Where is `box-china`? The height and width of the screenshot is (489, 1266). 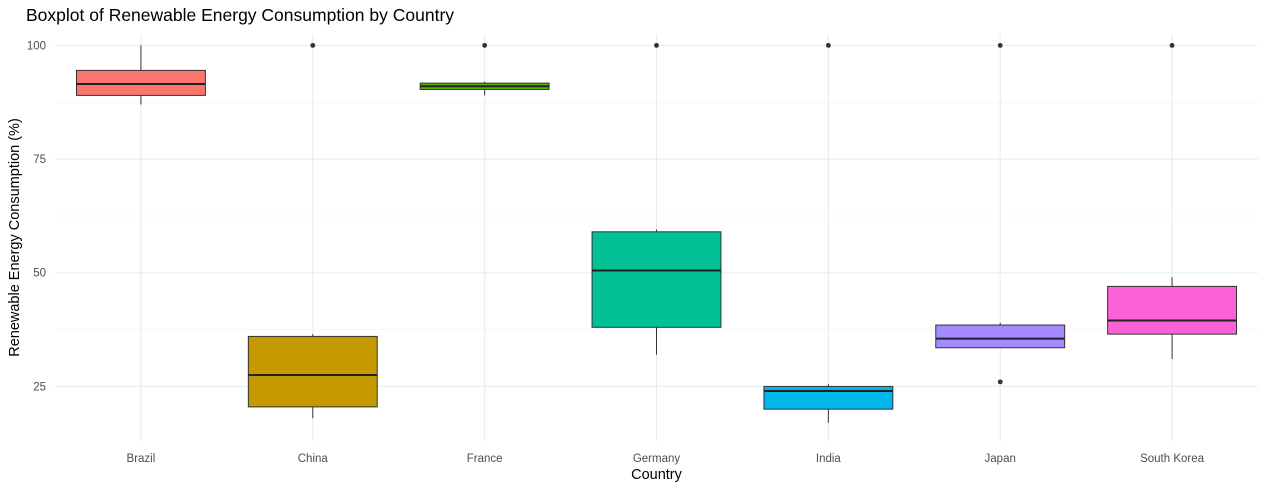
box-china is located at coordinates (312, 230).